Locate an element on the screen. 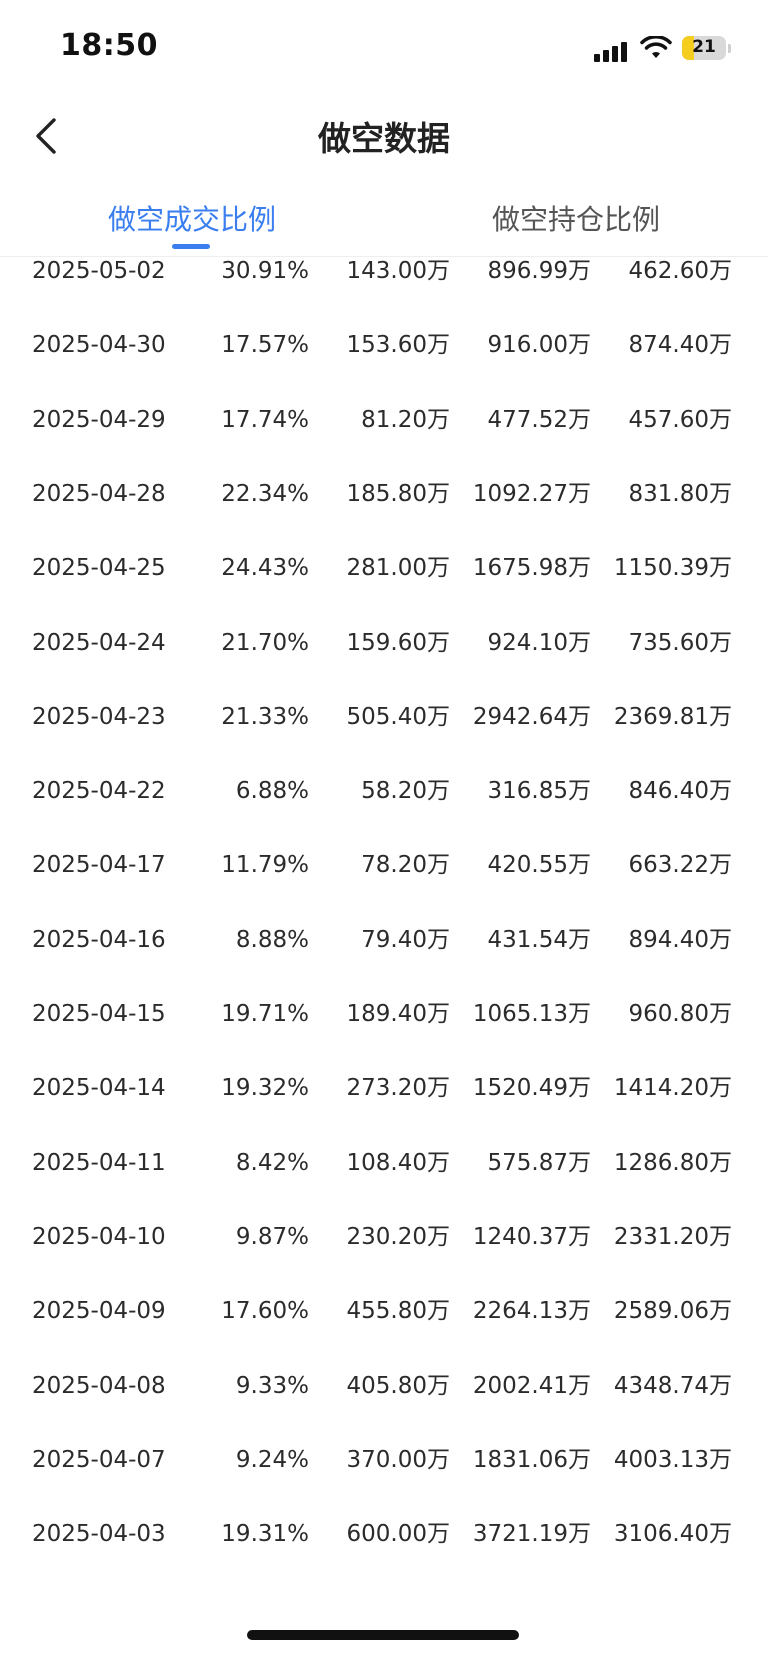 The height and width of the screenshot is (1663, 768). row-short-volume: 143.00万 is located at coordinates (398, 271).